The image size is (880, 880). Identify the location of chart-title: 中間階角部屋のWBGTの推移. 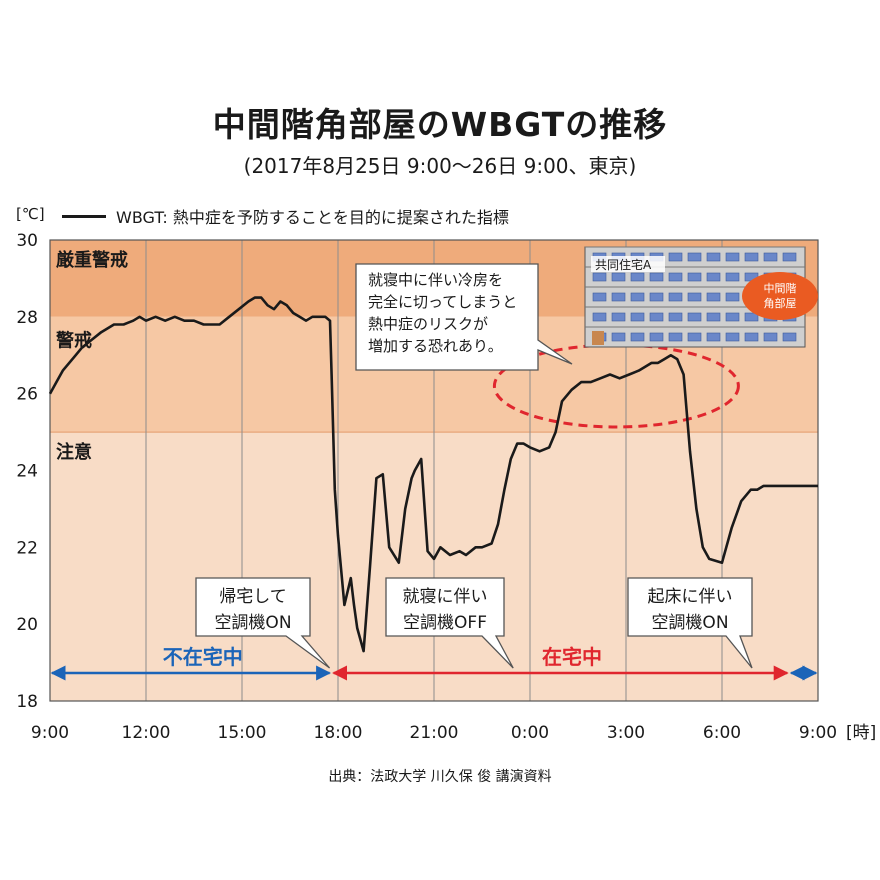
(440, 124).